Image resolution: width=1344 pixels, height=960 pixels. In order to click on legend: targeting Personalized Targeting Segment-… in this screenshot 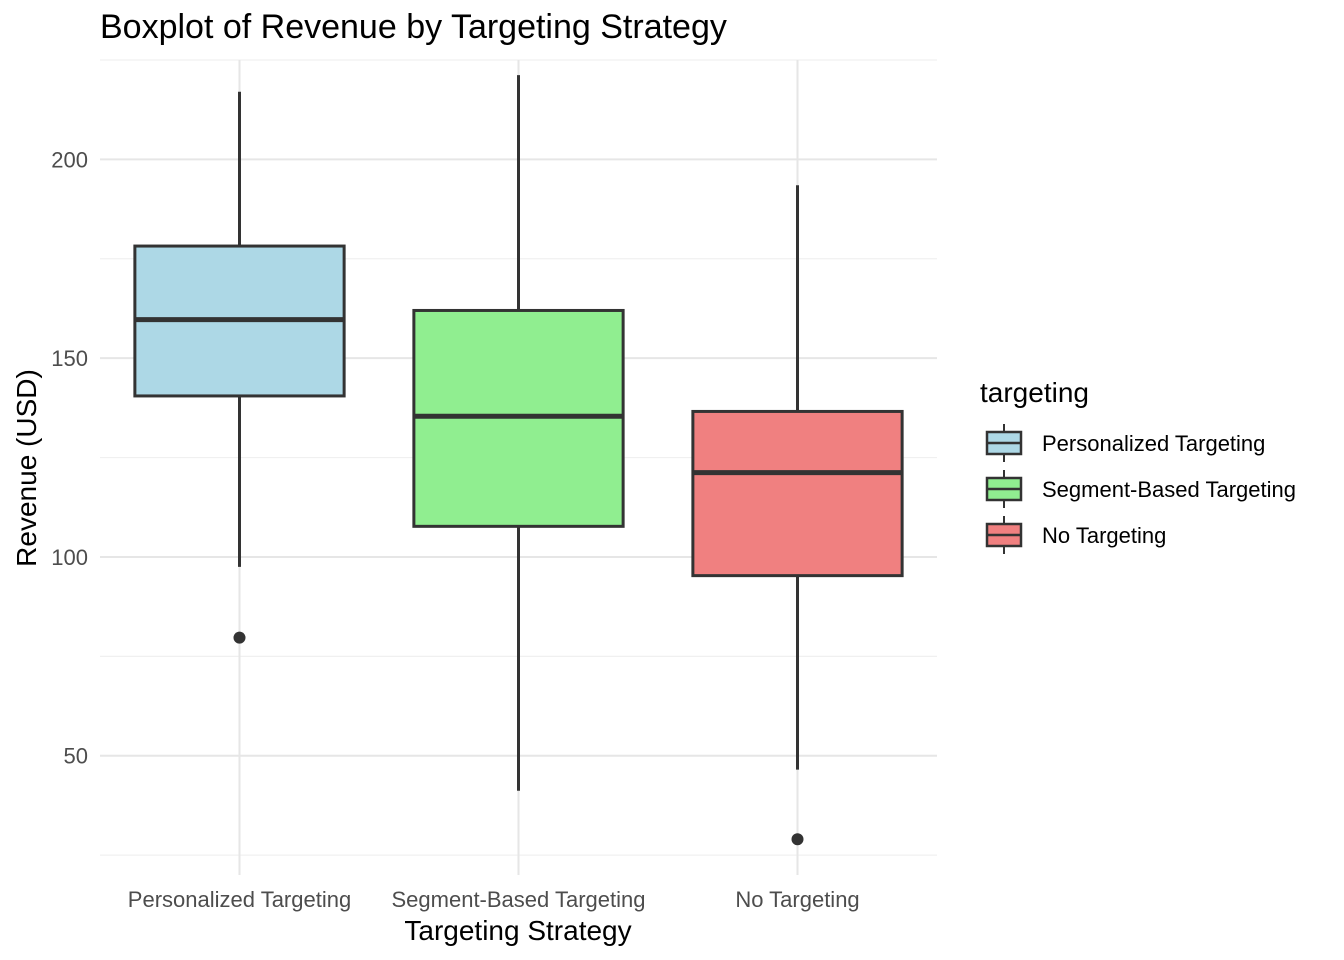, I will do `click(1138, 465)`.